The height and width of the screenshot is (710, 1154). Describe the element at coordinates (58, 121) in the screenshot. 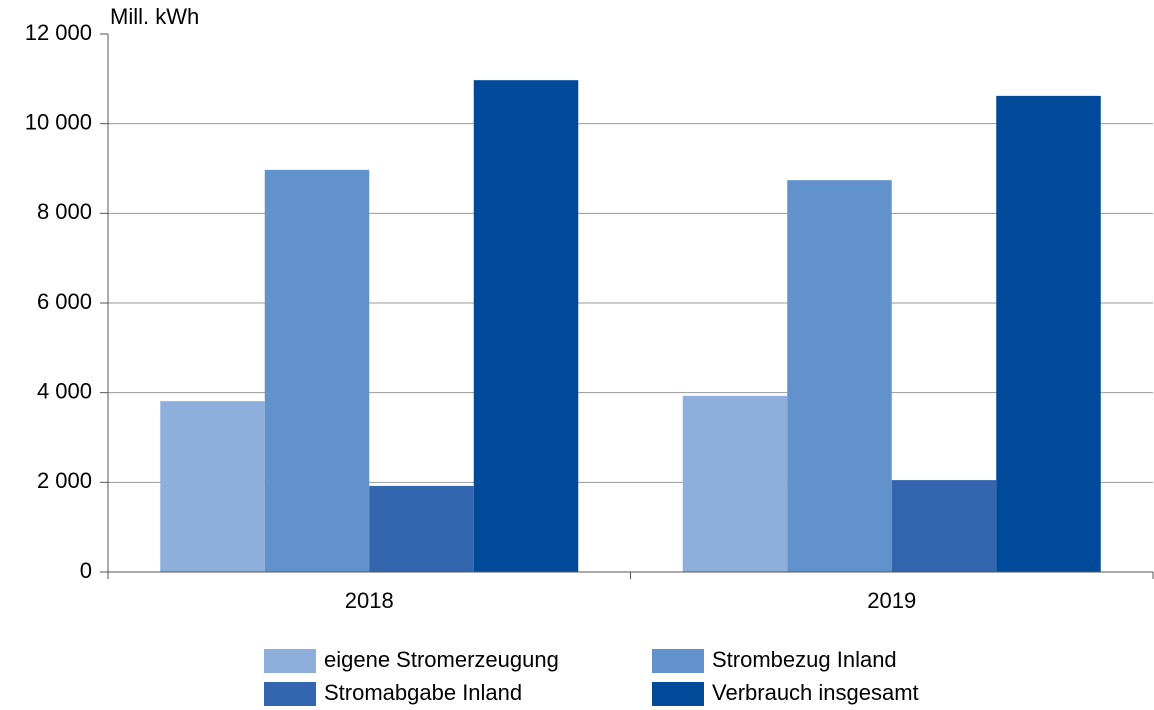

I see `y-tick-label: 10 000` at that location.